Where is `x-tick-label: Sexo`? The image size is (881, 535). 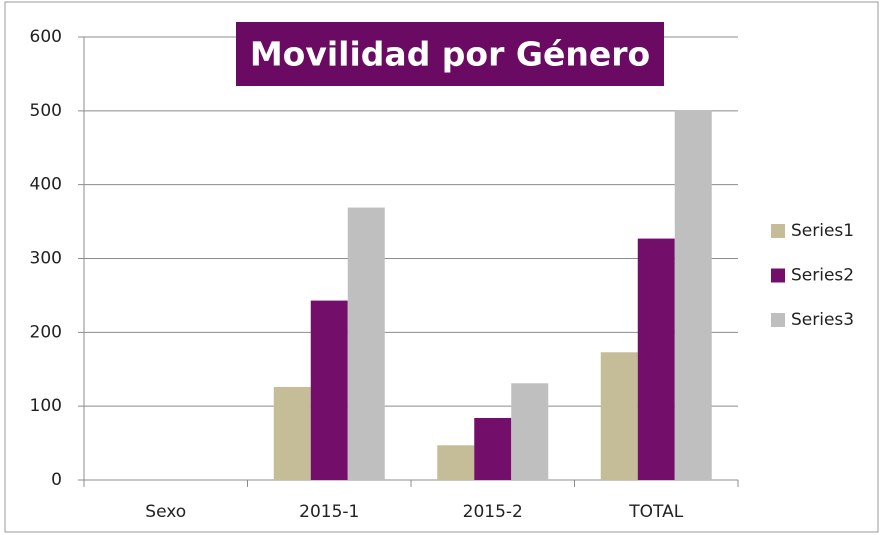 x-tick-label: Sexo is located at coordinates (165, 512).